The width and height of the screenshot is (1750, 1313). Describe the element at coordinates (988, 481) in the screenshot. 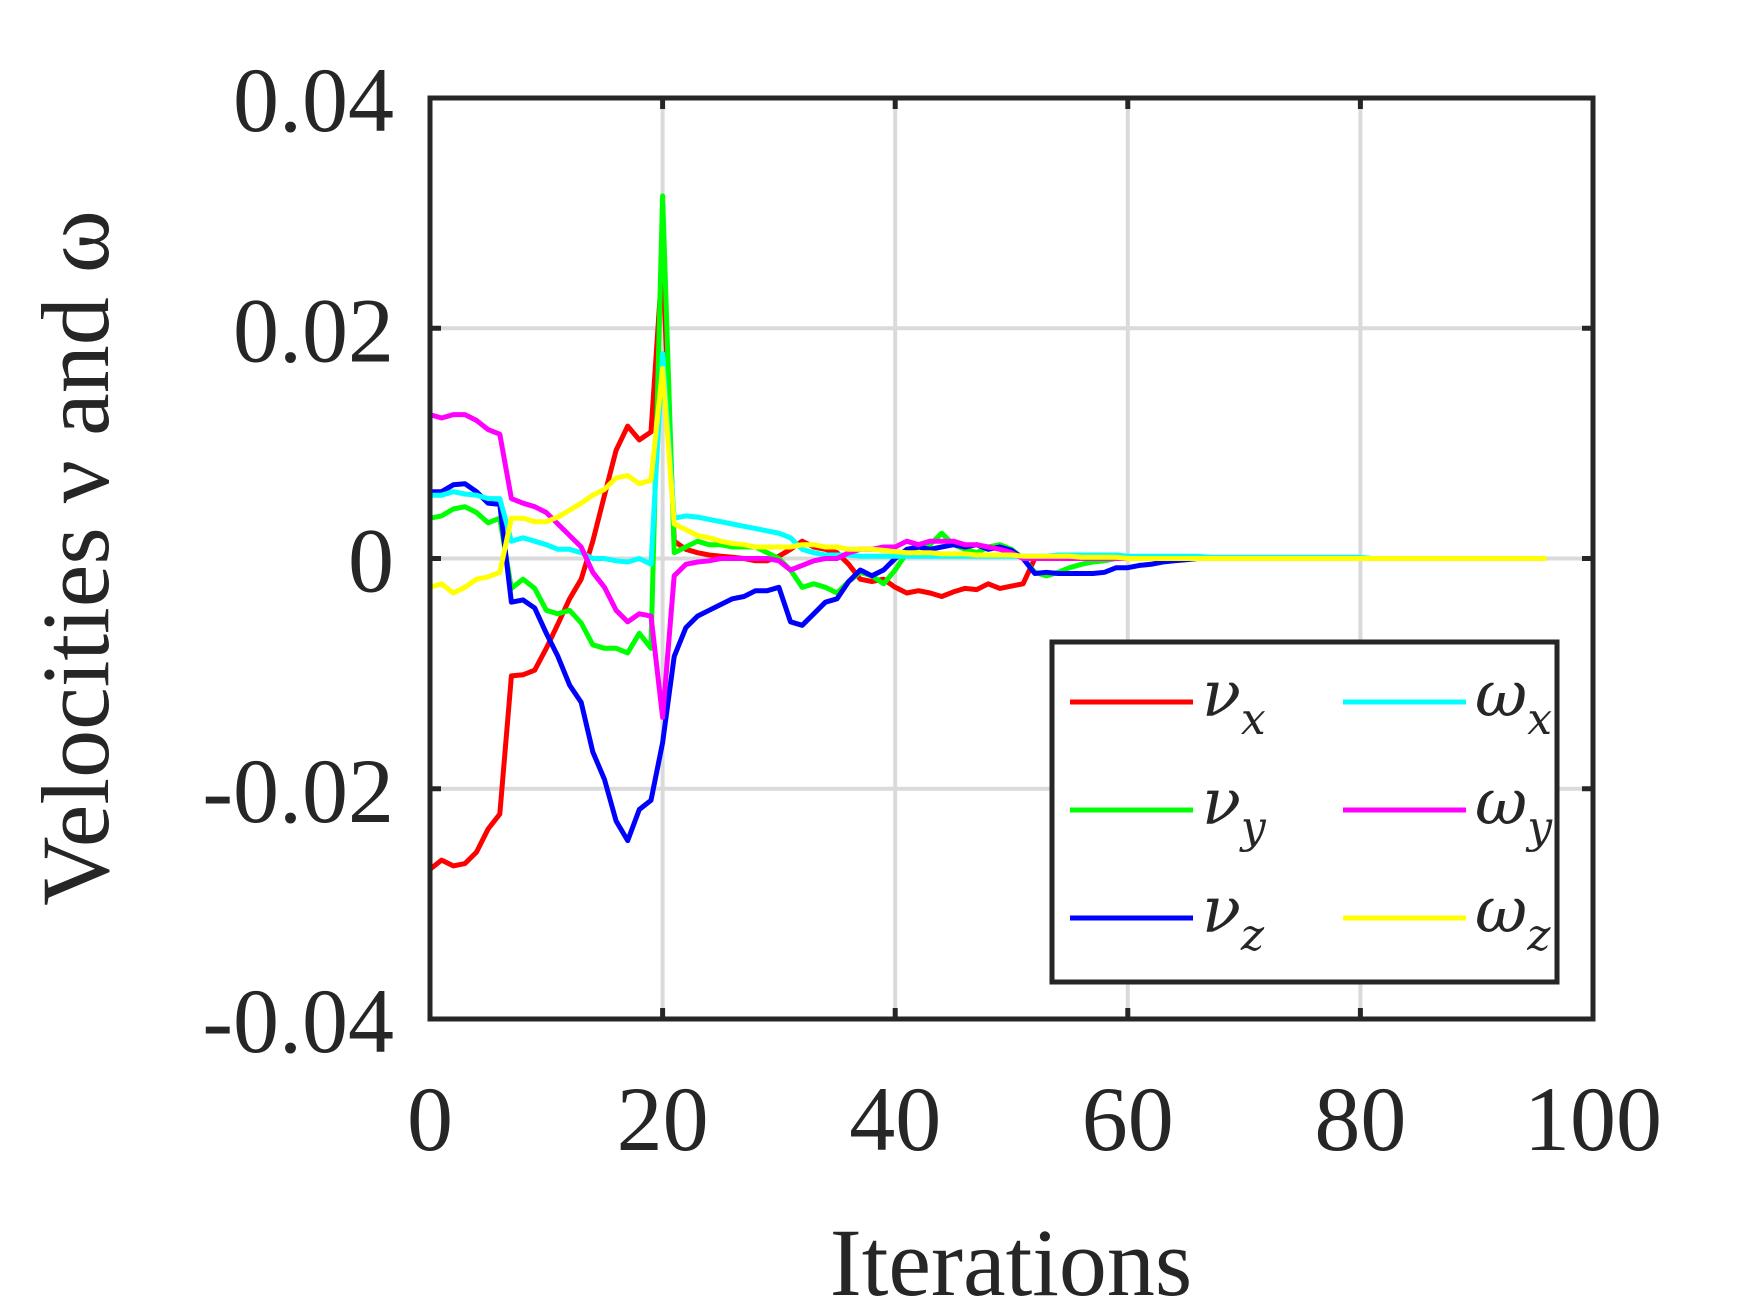

I see `series-line-ωz` at that location.